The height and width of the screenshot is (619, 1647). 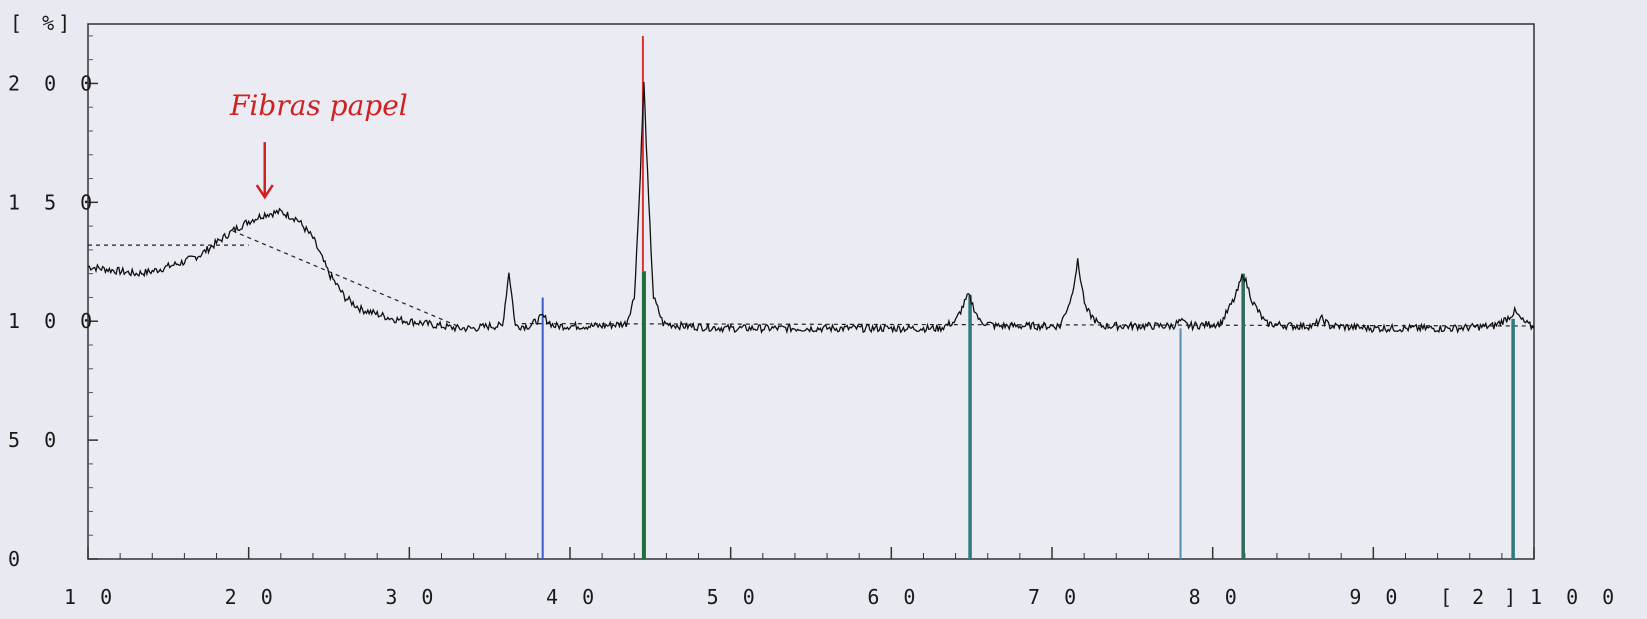 What do you see at coordinates (17, 559) in the screenshot?
I see `y-tick-label: 0` at bounding box center [17, 559].